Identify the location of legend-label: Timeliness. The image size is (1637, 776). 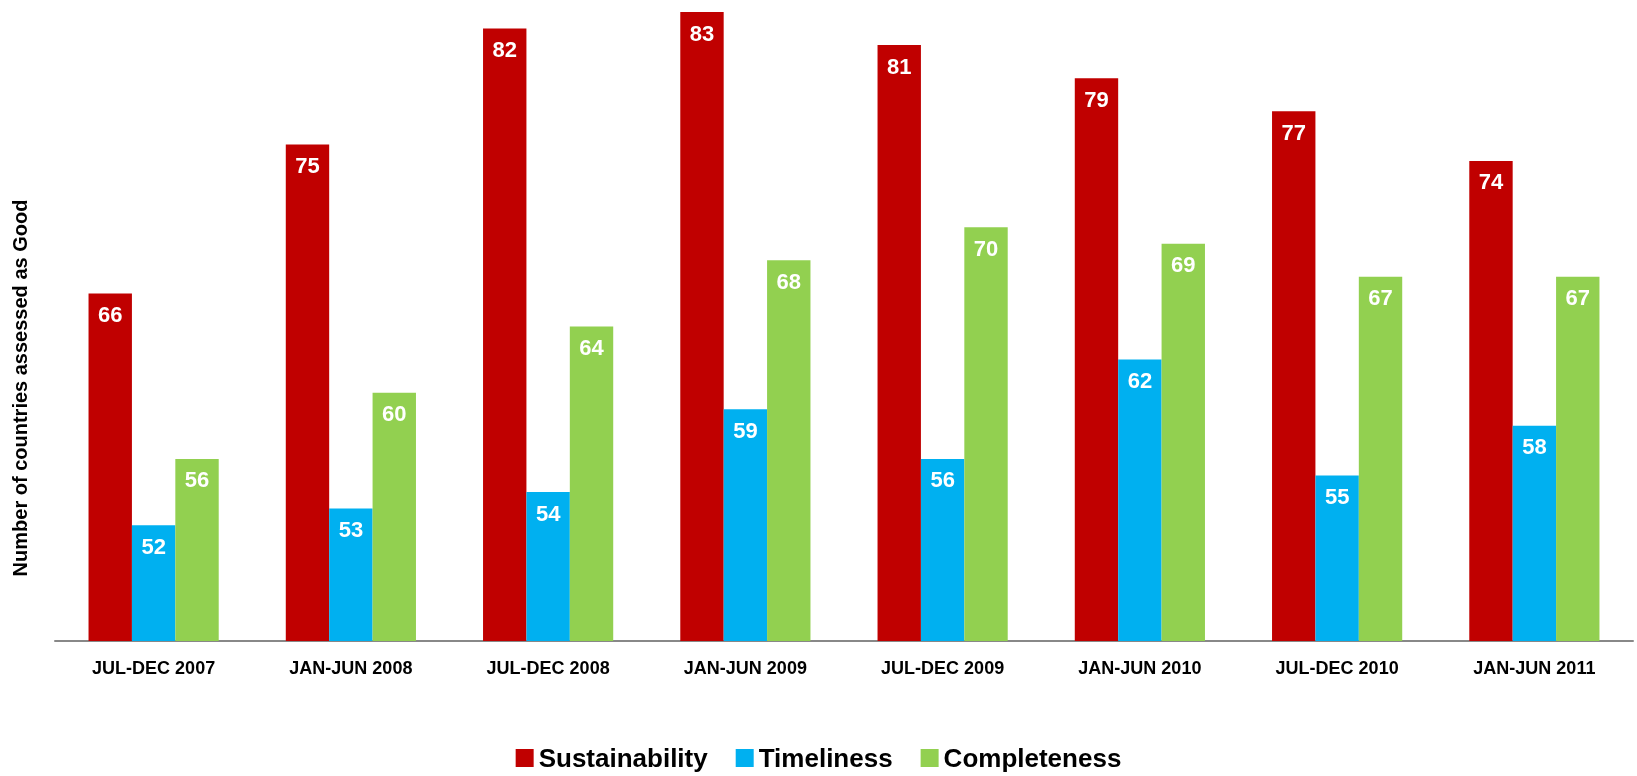
(825, 758).